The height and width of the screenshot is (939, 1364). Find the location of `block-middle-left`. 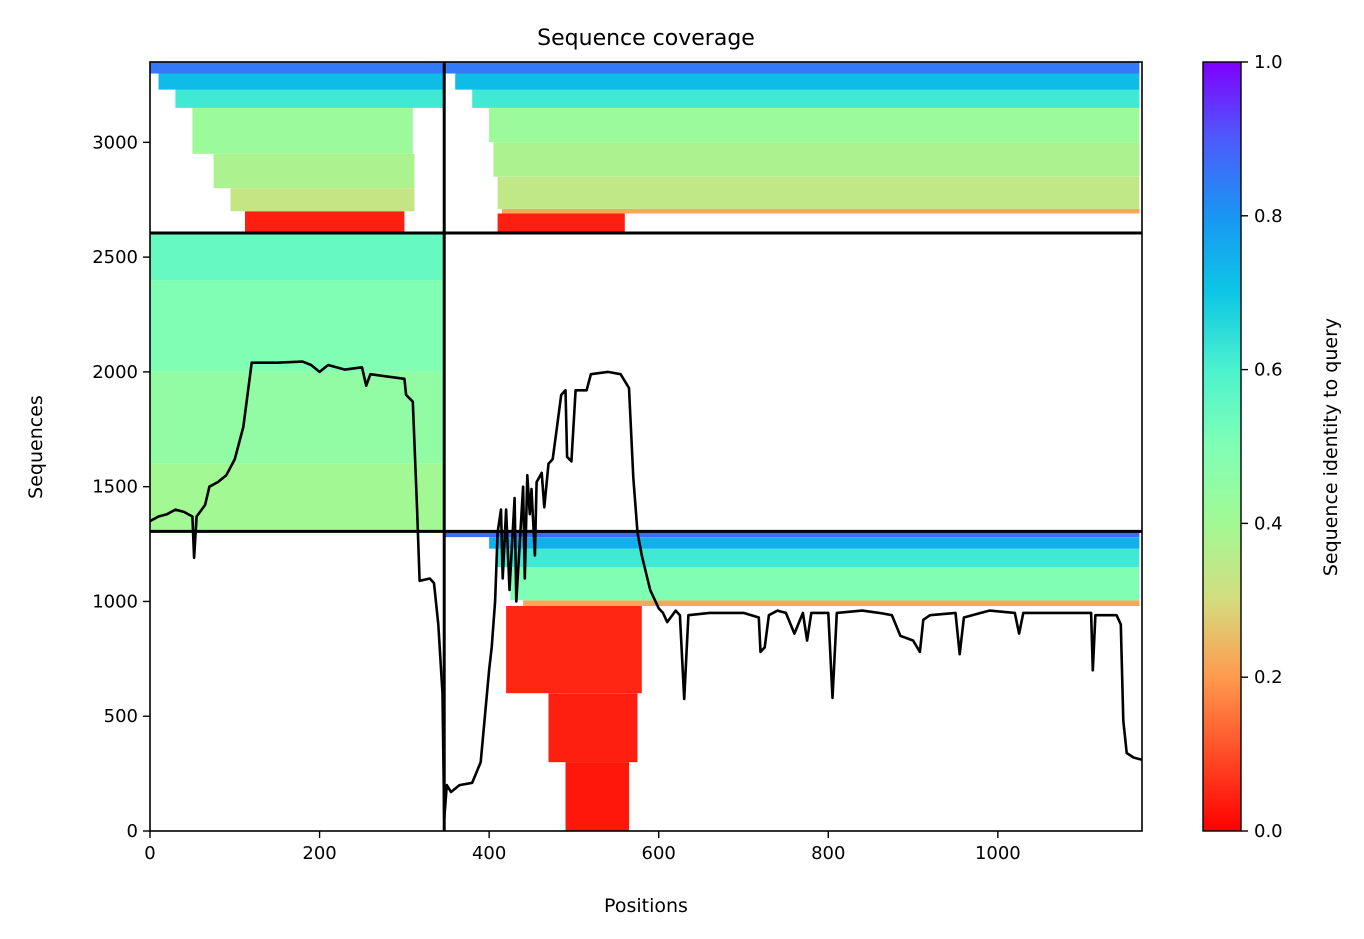

block-middle-left is located at coordinates (297, 382).